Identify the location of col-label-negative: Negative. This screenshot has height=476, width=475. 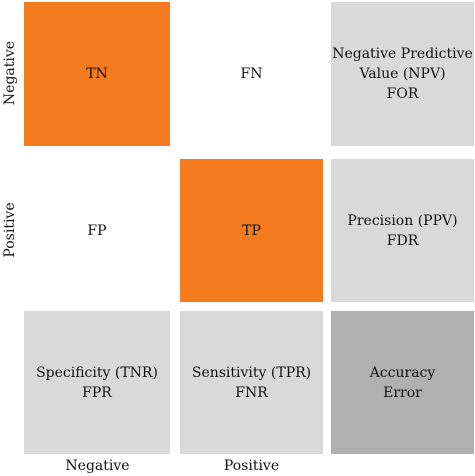
(97, 466).